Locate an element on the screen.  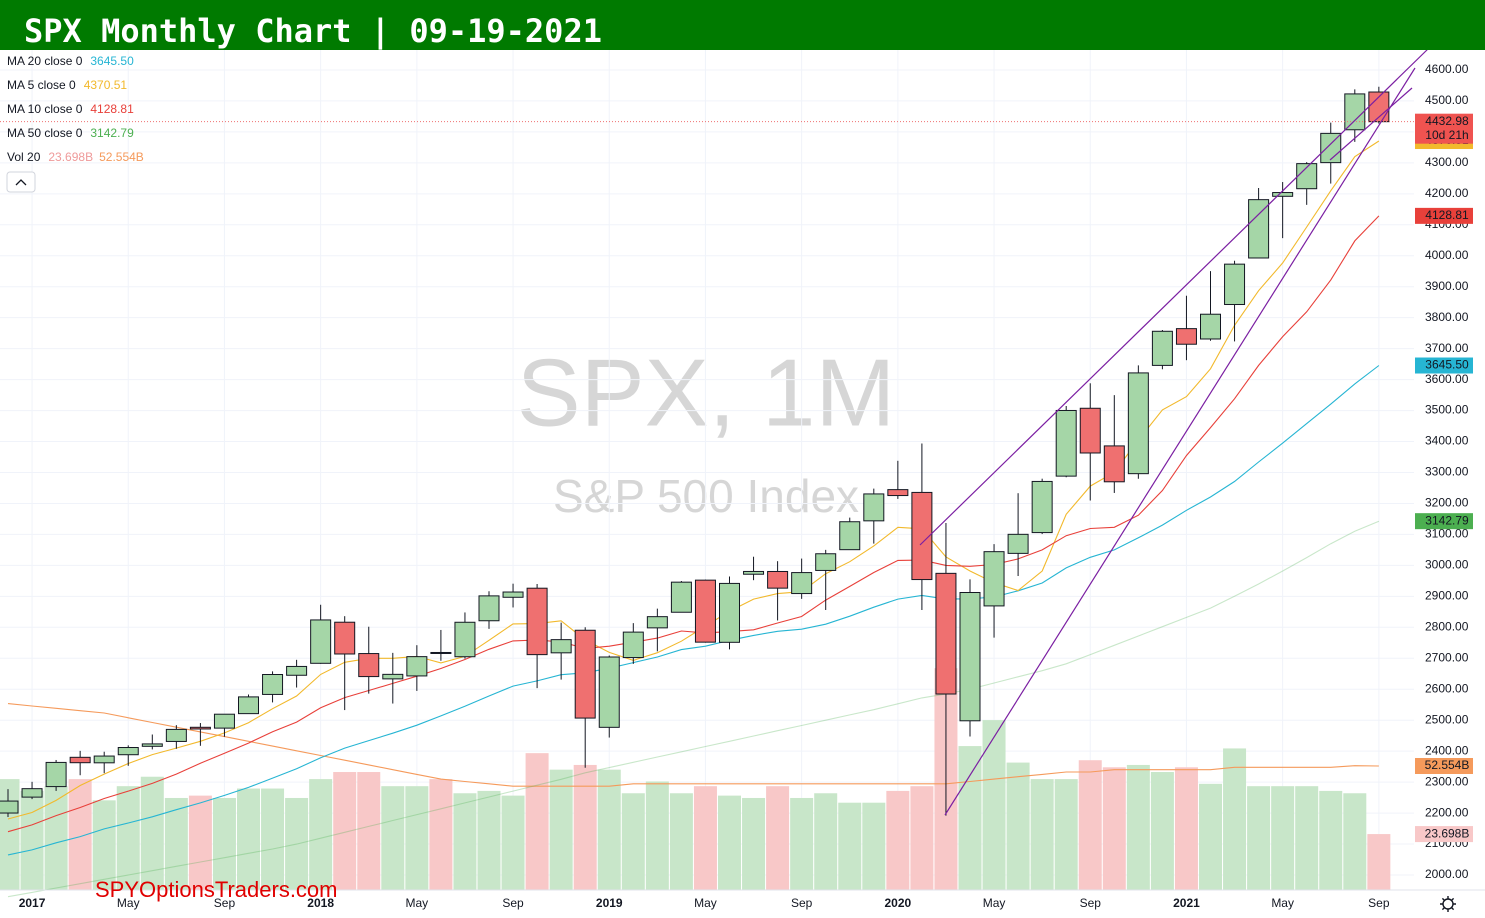
y-tick-label: 4300.00 is located at coordinates (1447, 162).